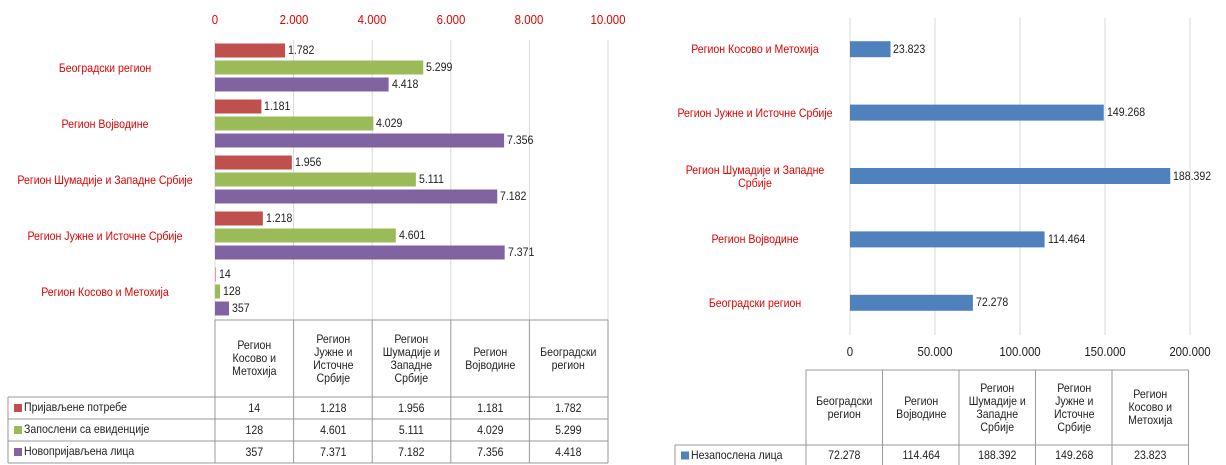 The image size is (1226, 465). I want to click on table-cell: 149.268, so click(1073, 455).